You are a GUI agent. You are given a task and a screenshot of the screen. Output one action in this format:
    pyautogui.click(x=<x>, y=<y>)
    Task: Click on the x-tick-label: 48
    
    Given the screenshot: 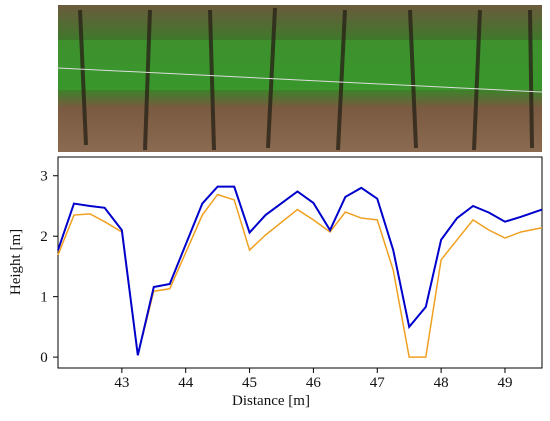 What is the action you would take?
    pyautogui.click(x=441, y=383)
    